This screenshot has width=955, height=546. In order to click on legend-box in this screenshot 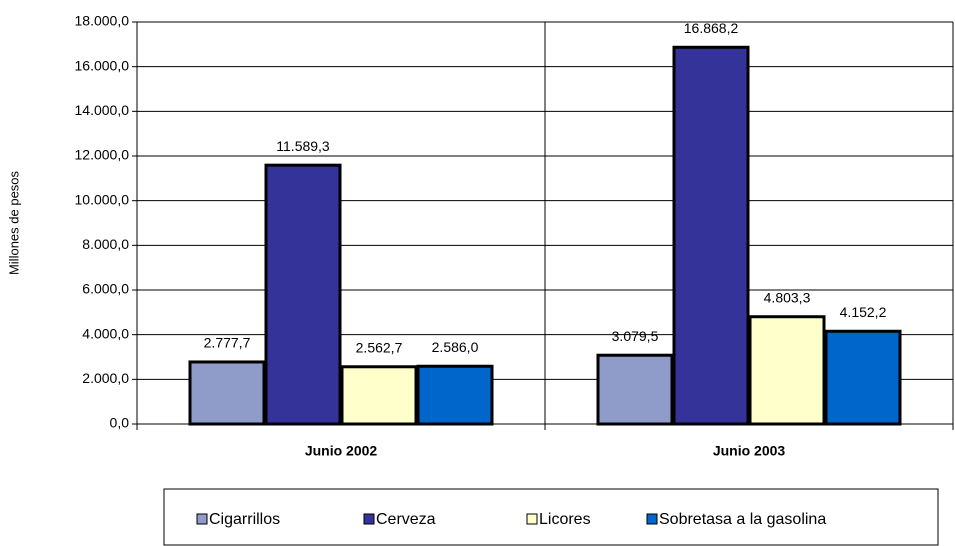, I will do `click(551, 517)`.